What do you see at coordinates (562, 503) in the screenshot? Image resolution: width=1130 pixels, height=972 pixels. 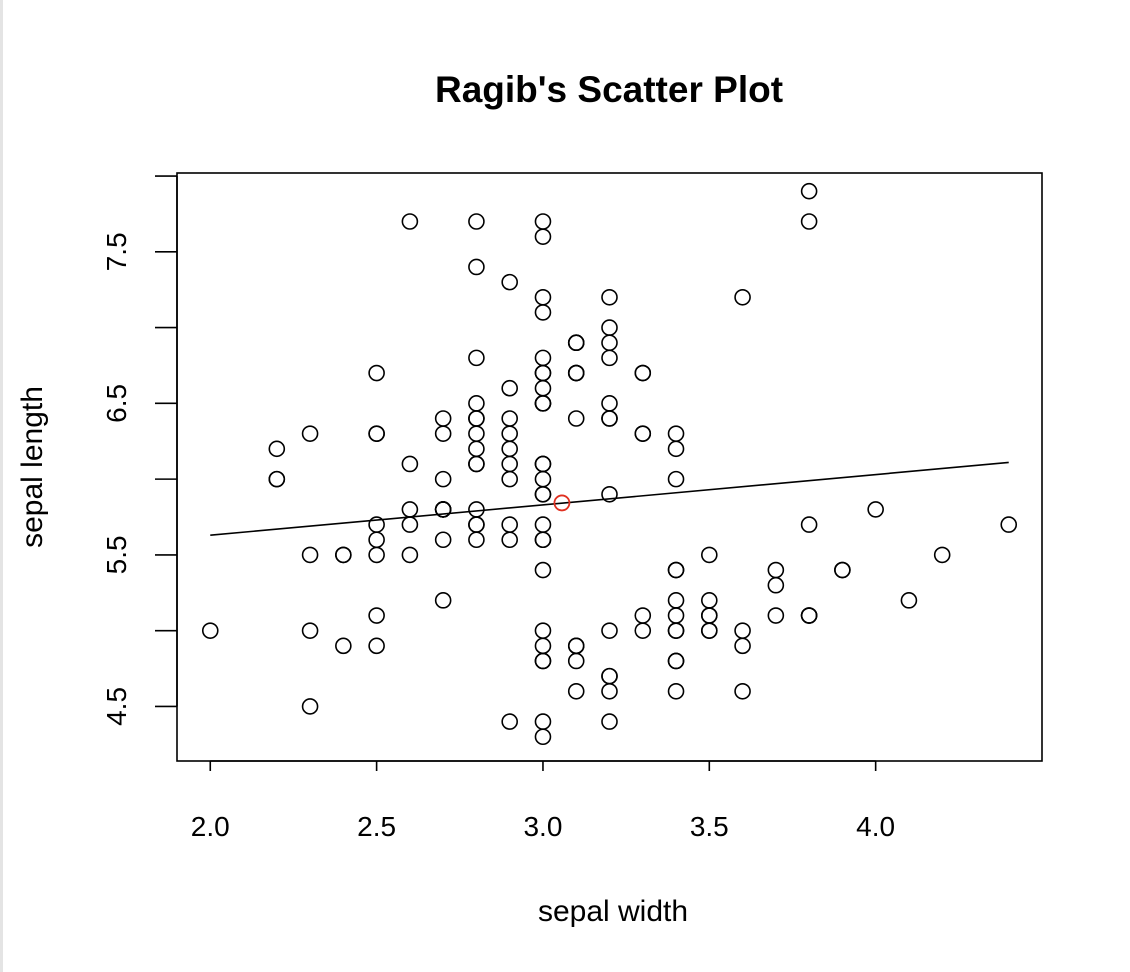 I see `mean-point` at bounding box center [562, 503].